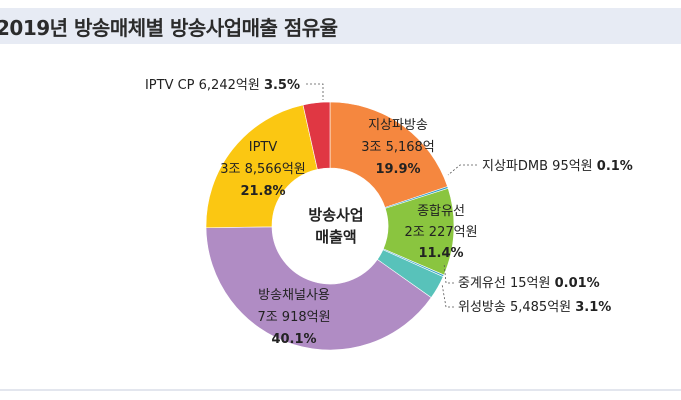 The width and height of the screenshot is (681, 400). Describe the element at coordinates (293, 339) in the screenshot. I see `label-pp-share: 40.1%` at that location.